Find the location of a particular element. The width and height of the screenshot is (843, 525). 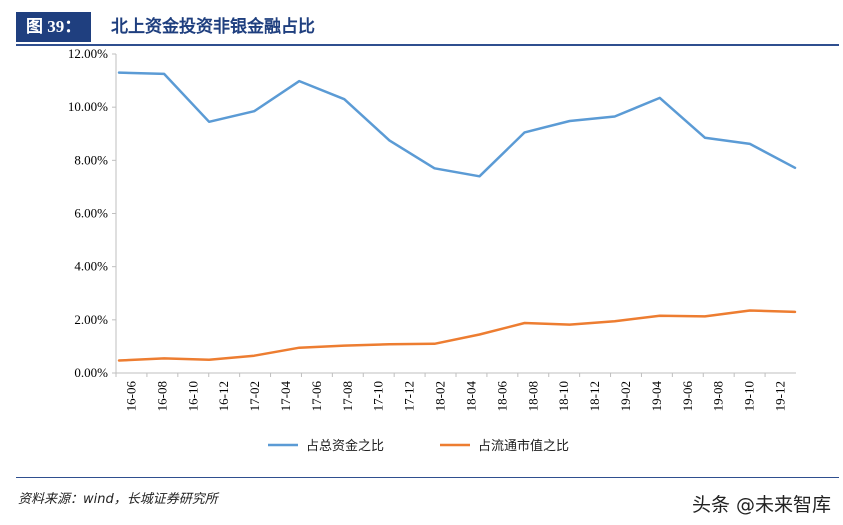

x-tick-label: 17-02 is located at coordinates (254, 396).